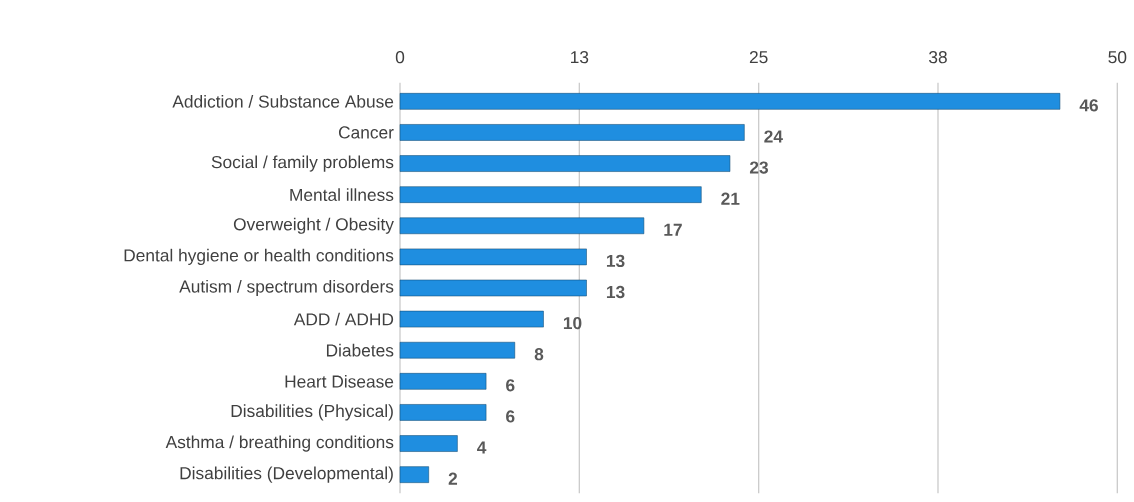 The height and width of the screenshot is (502, 1134). What do you see at coordinates (342, 195) in the screenshot?
I see `y-tick-label: Mental illness` at bounding box center [342, 195].